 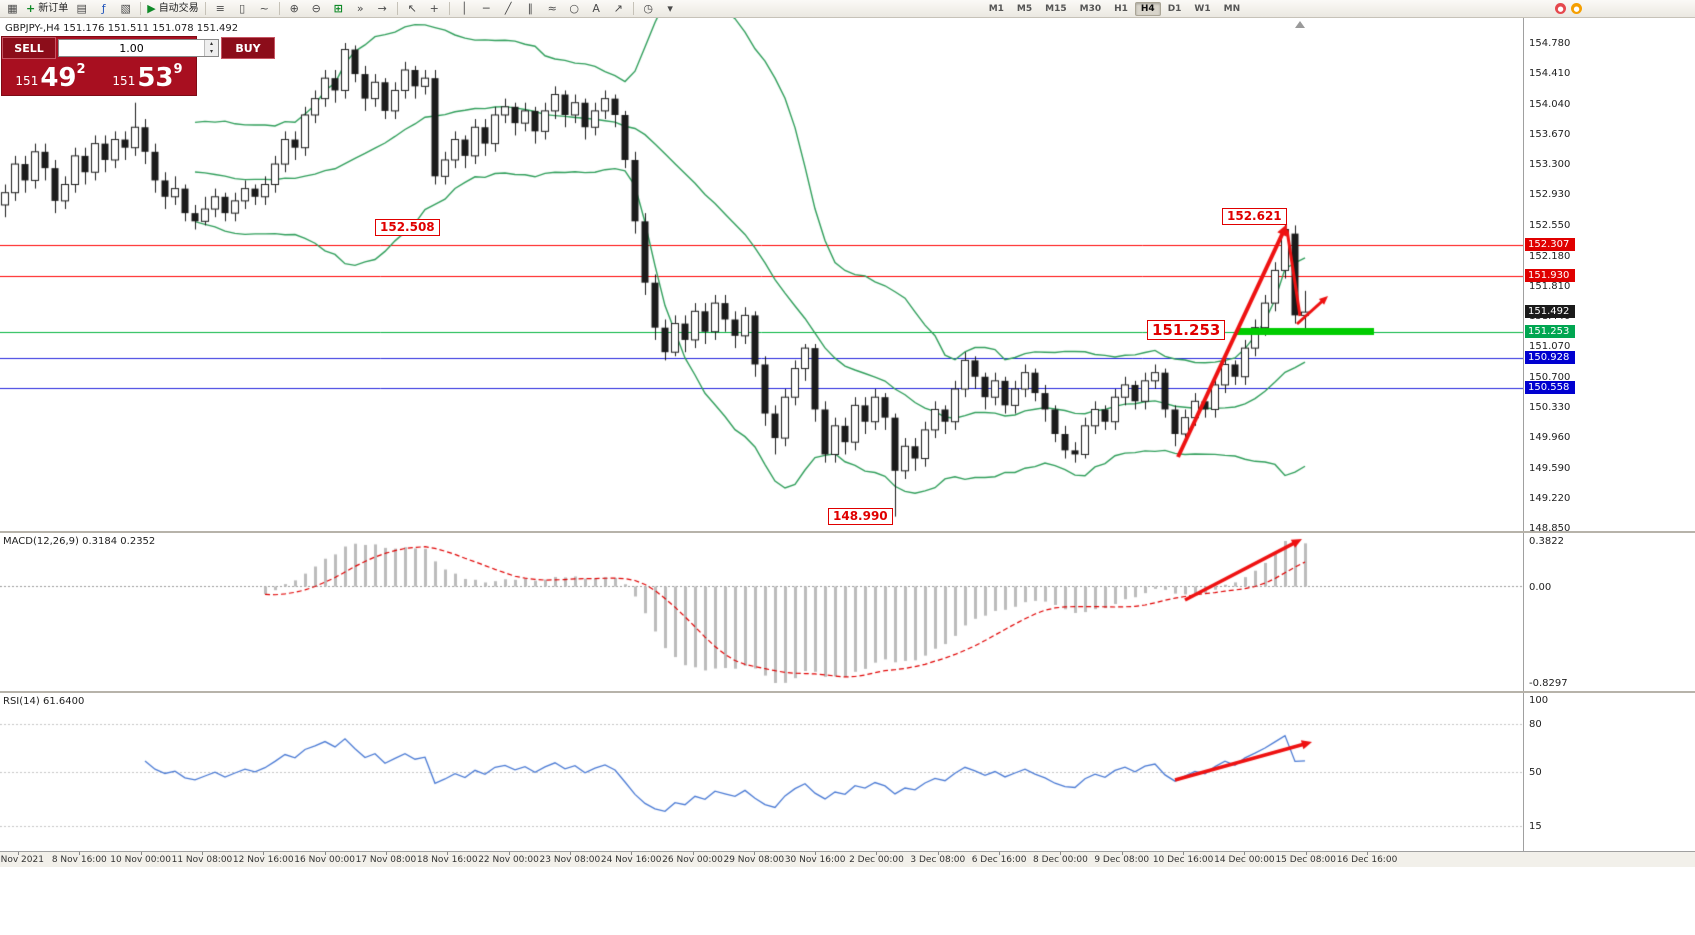 I want to click on bar-chart-icon: ≡, so click(x=220, y=8).